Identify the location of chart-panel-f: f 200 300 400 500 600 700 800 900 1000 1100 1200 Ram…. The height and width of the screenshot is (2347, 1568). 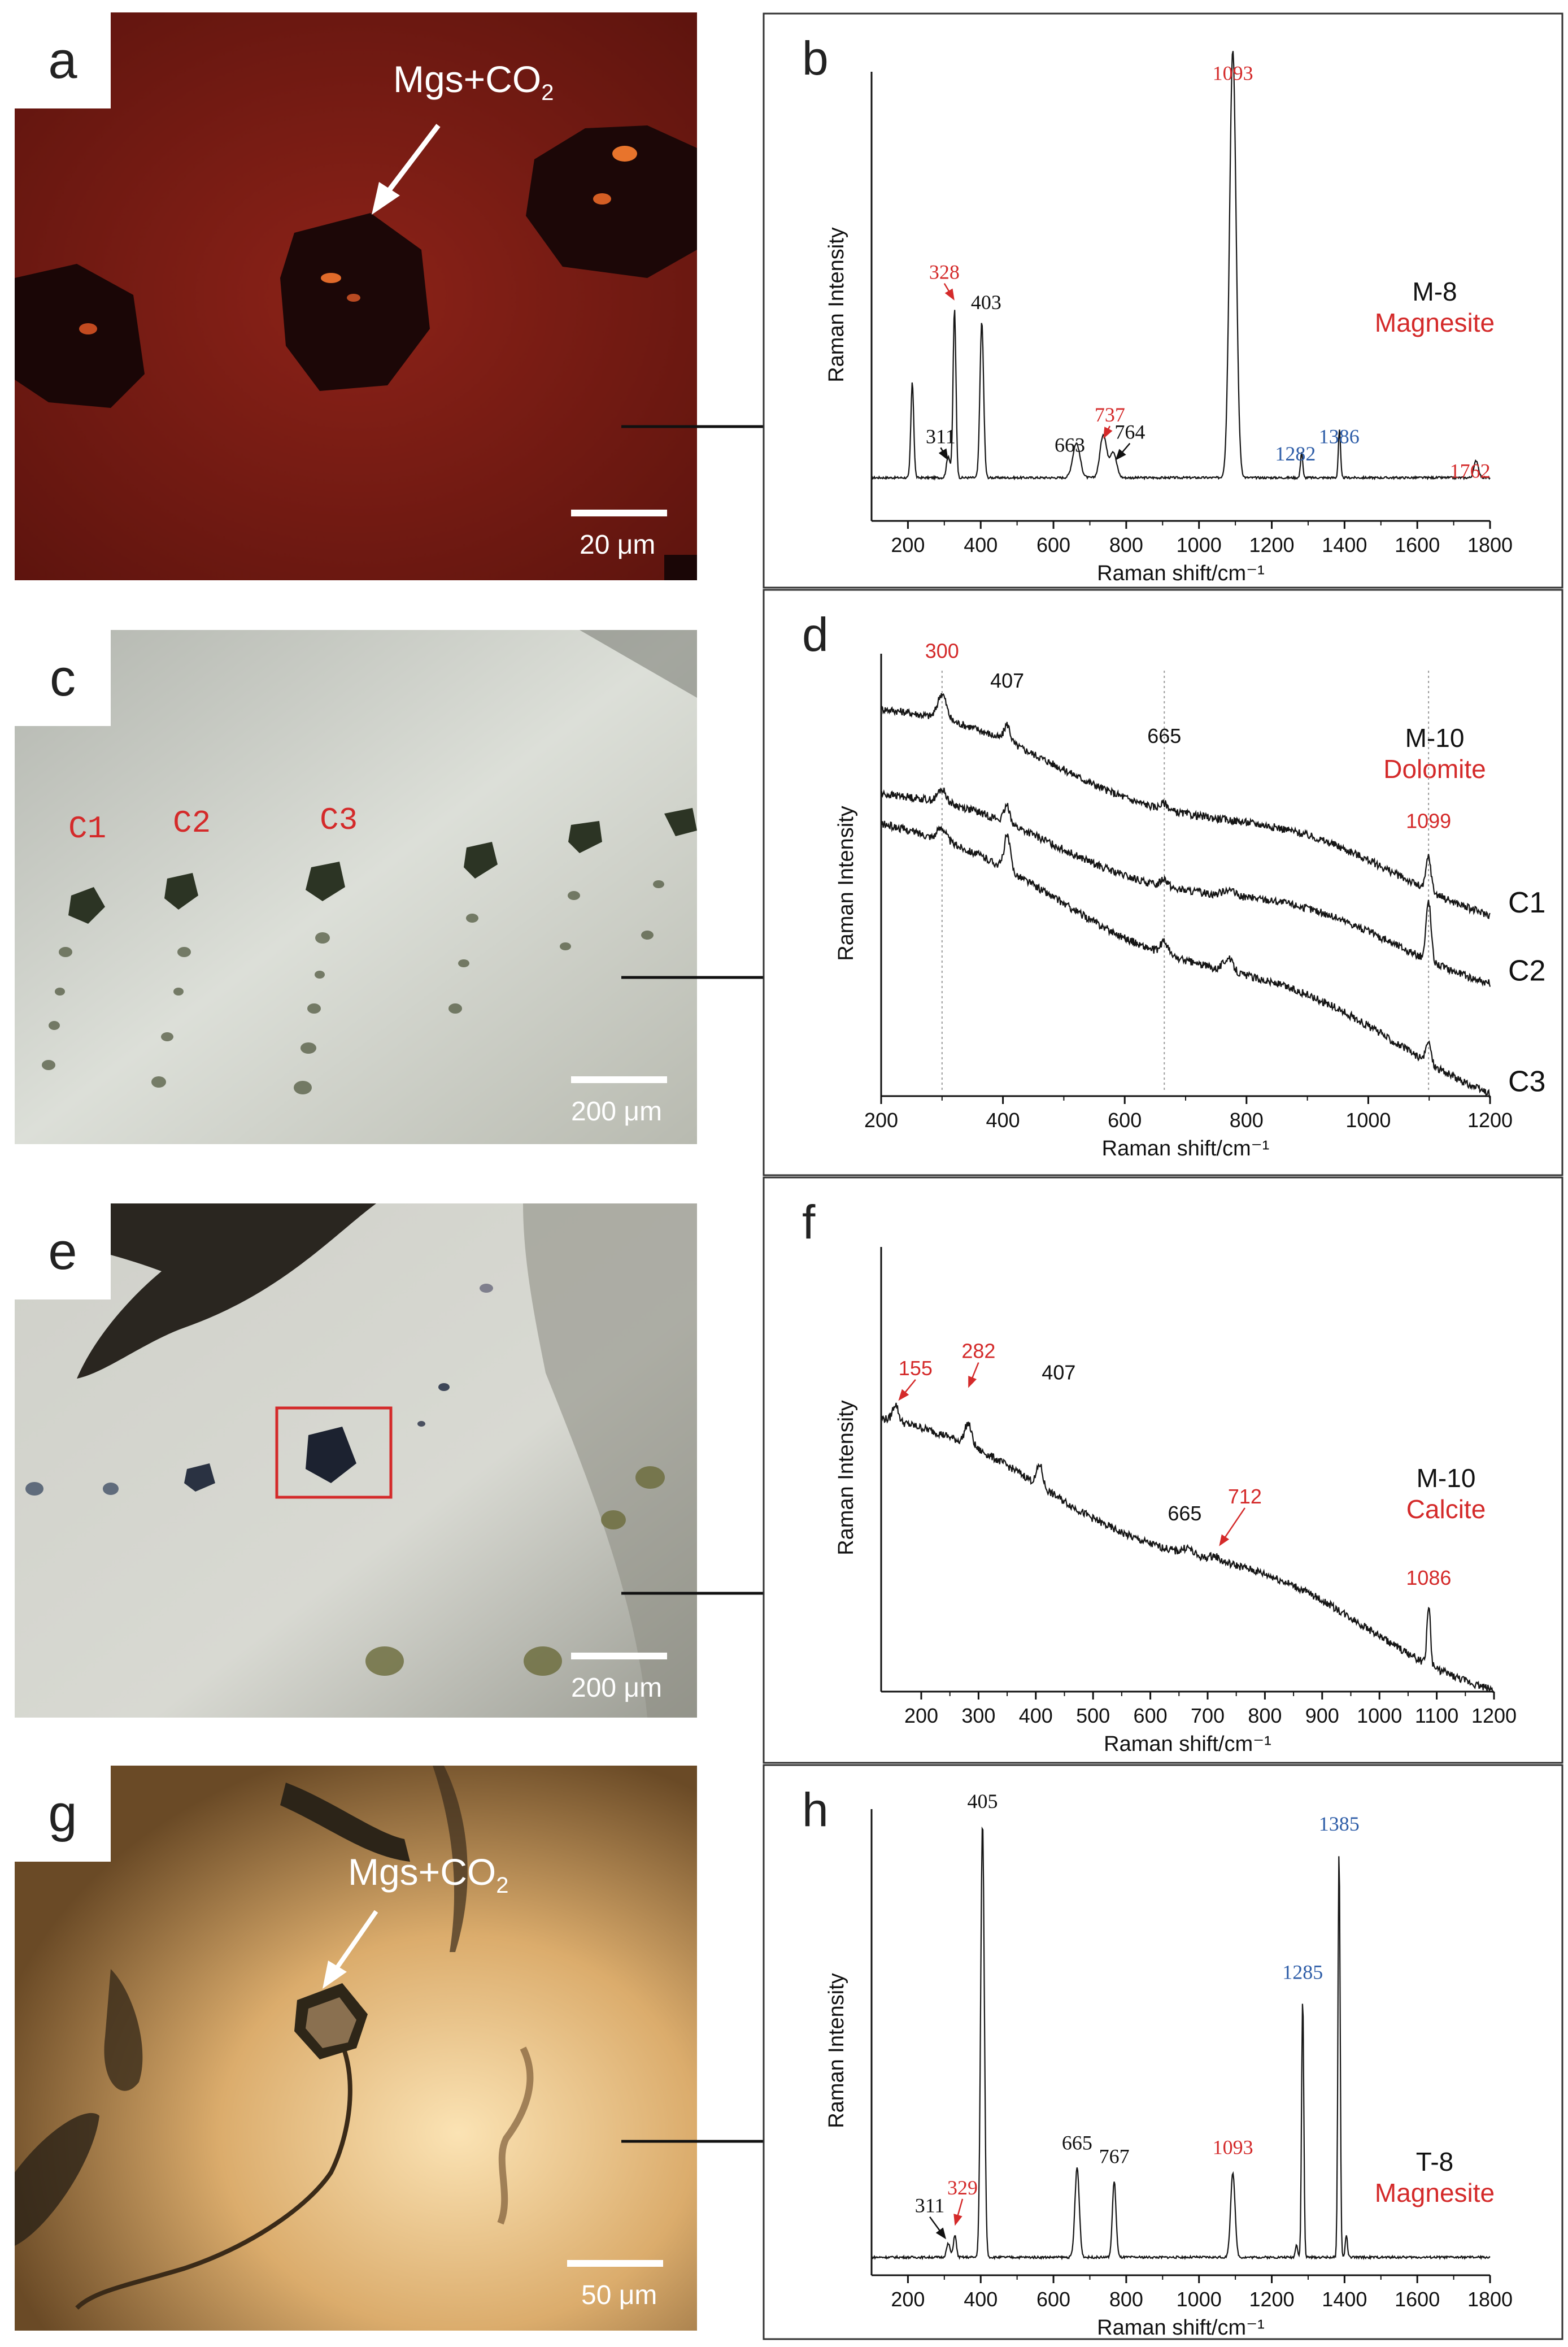
(1163, 1470).